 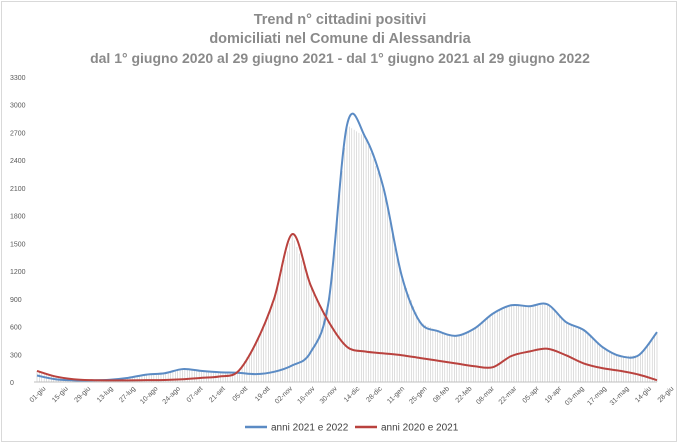 What do you see at coordinates (127, 394) in the screenshot?
I see `x-tick-label: 27-lug` at bounding box center [127, 394].